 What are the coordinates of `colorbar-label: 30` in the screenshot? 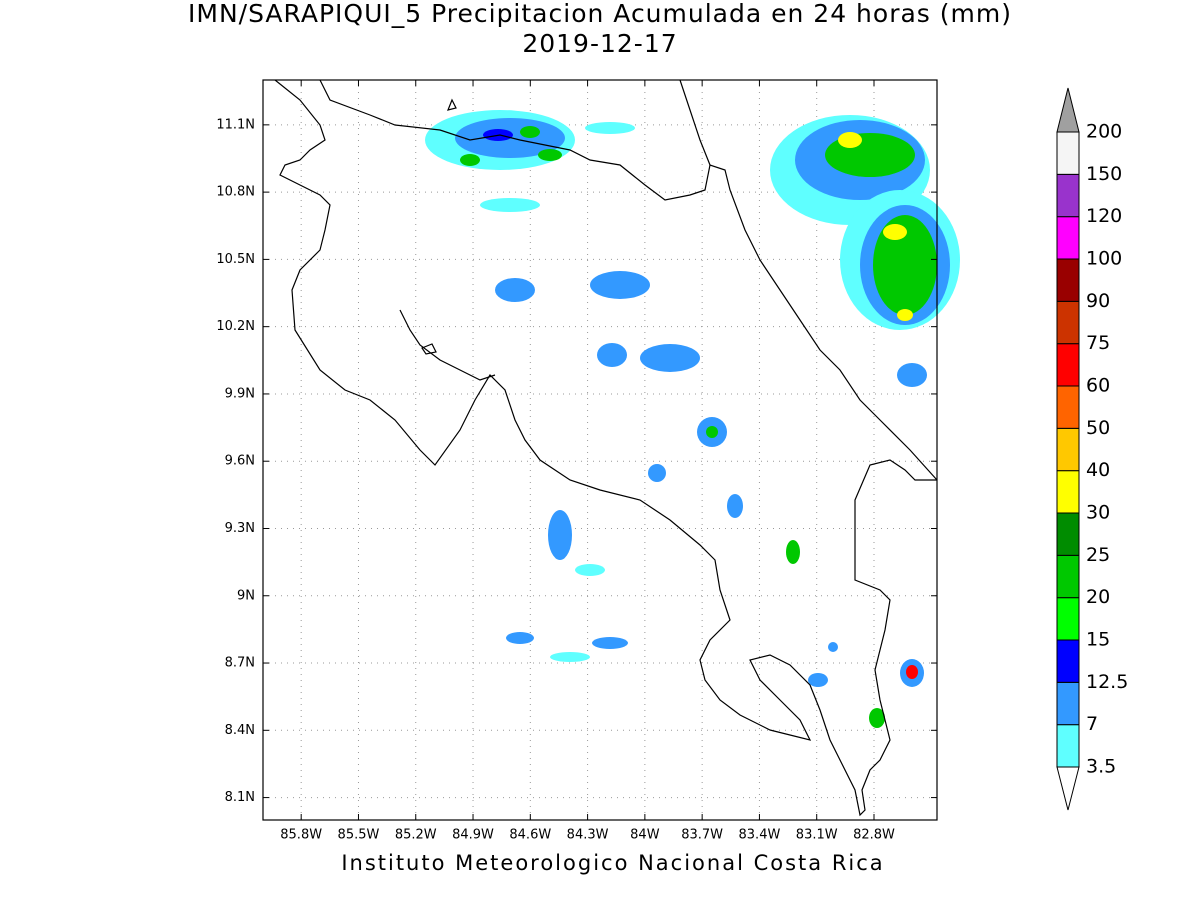 It's located at (1098, 513).